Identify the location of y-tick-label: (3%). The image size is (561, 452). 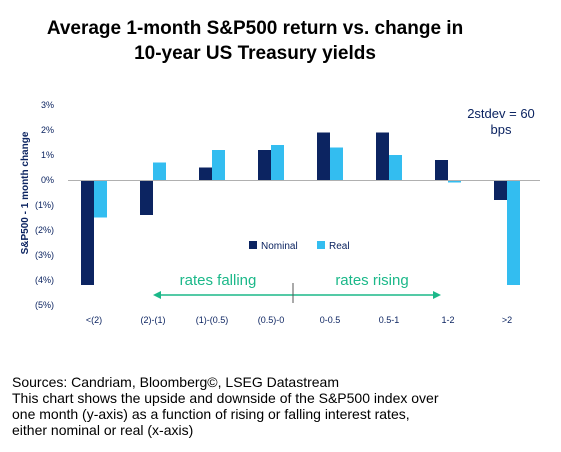
(44, 255).